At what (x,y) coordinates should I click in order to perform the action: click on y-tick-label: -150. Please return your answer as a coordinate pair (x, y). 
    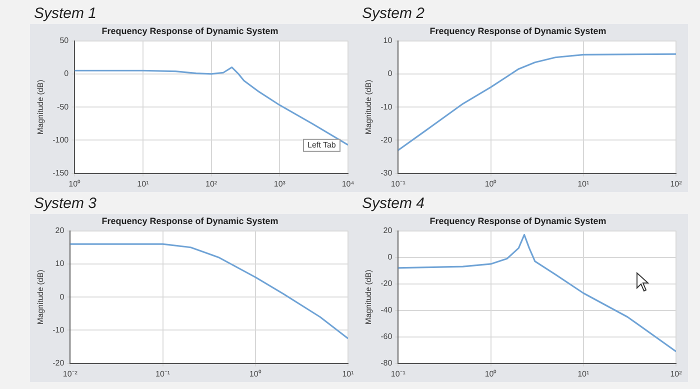
    Looking at the image, I should click on (61, 173).